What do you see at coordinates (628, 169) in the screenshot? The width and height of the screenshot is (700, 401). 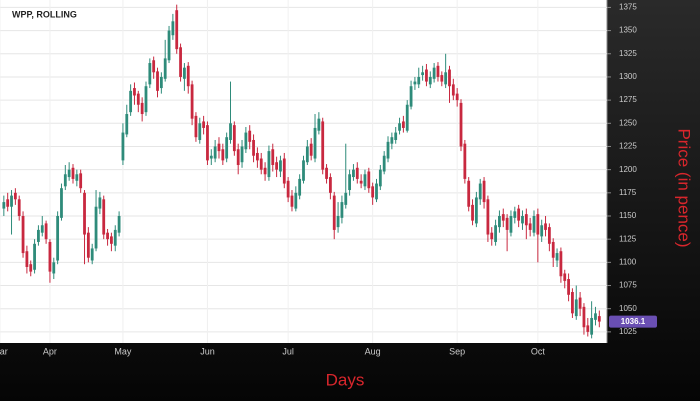 I see `y-tick-label: 1200` at bounding box center [628, 169].